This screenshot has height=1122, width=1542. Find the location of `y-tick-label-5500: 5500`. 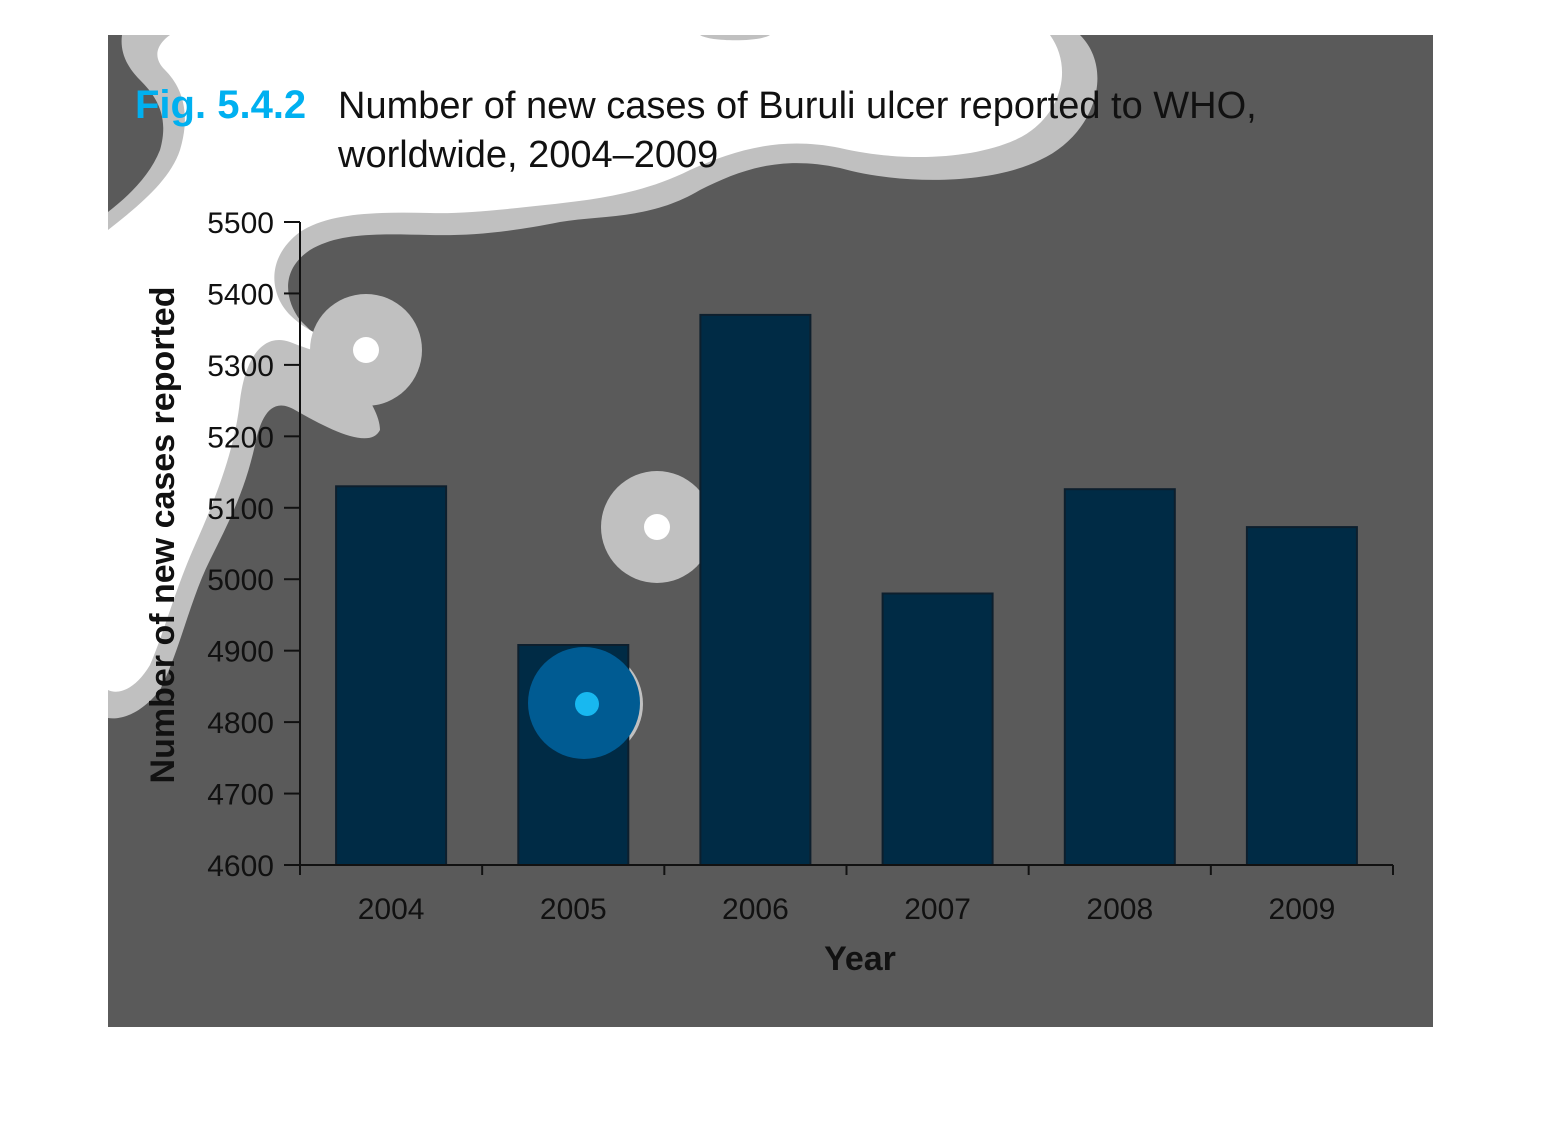

y-tick-label-5500: 5500 is located at coordinates (240, 223).